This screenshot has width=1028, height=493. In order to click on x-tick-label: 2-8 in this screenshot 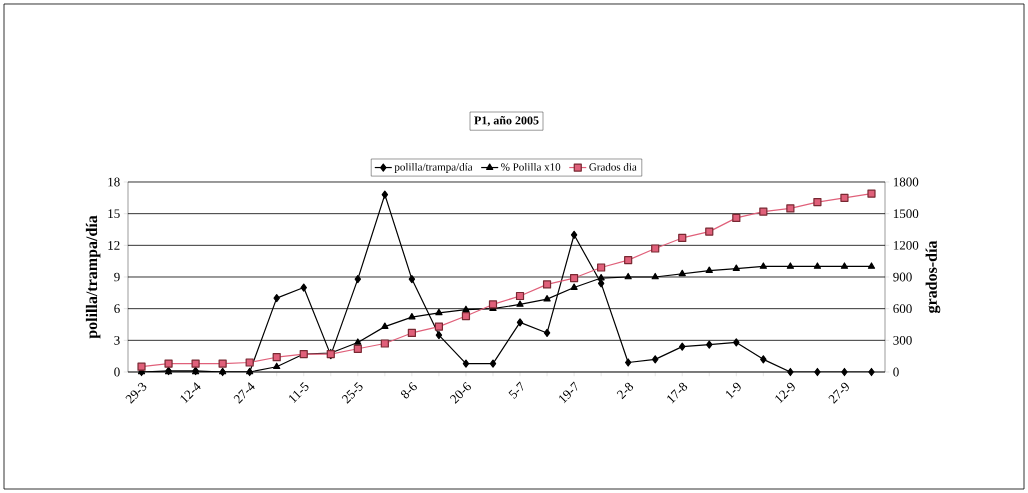, I will do `click(625, 391)`.